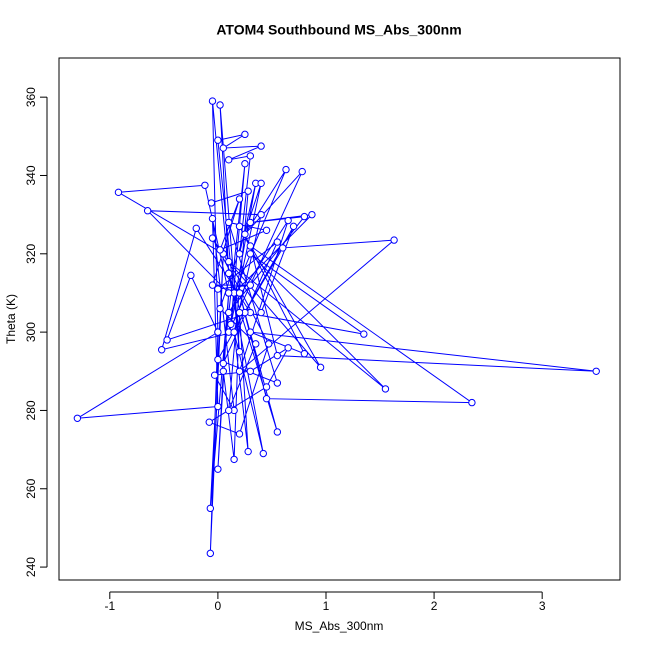  I want to click on x-tick-label: 1, so click(326, 606).